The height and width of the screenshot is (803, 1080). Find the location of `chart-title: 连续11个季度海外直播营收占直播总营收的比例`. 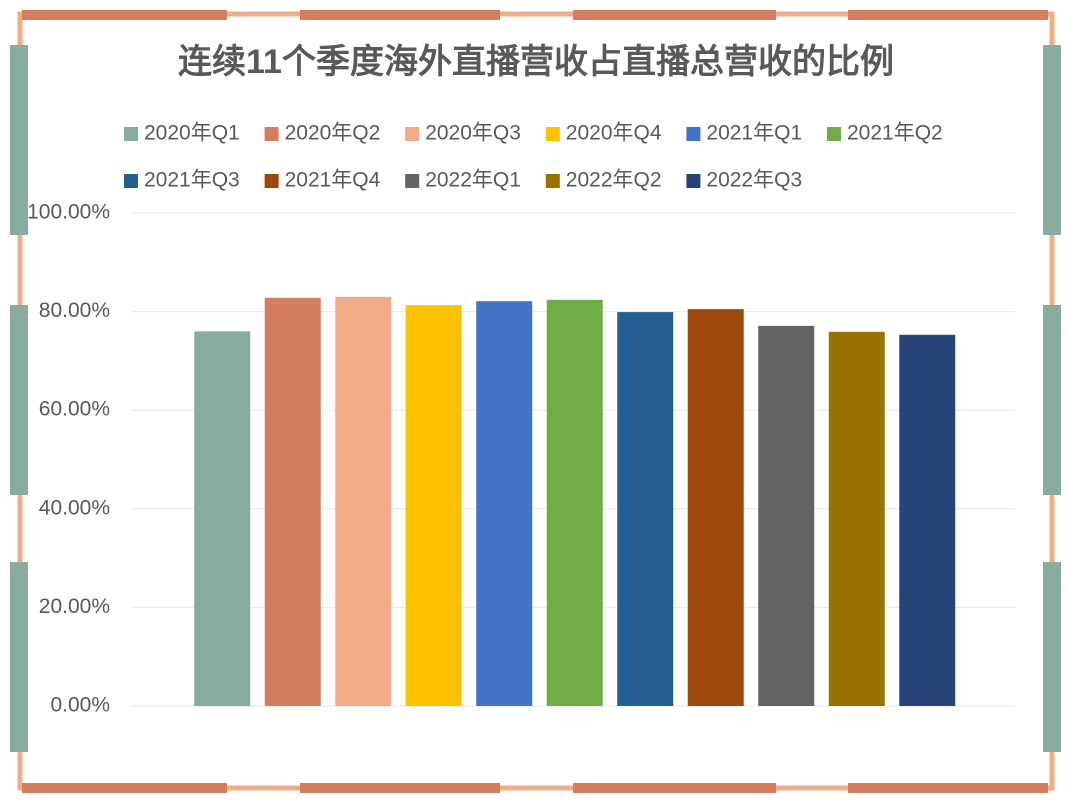

chart-title: 连续11个季度海外直播营收占直播总营收的比例 is located at coordinates (536, 62).